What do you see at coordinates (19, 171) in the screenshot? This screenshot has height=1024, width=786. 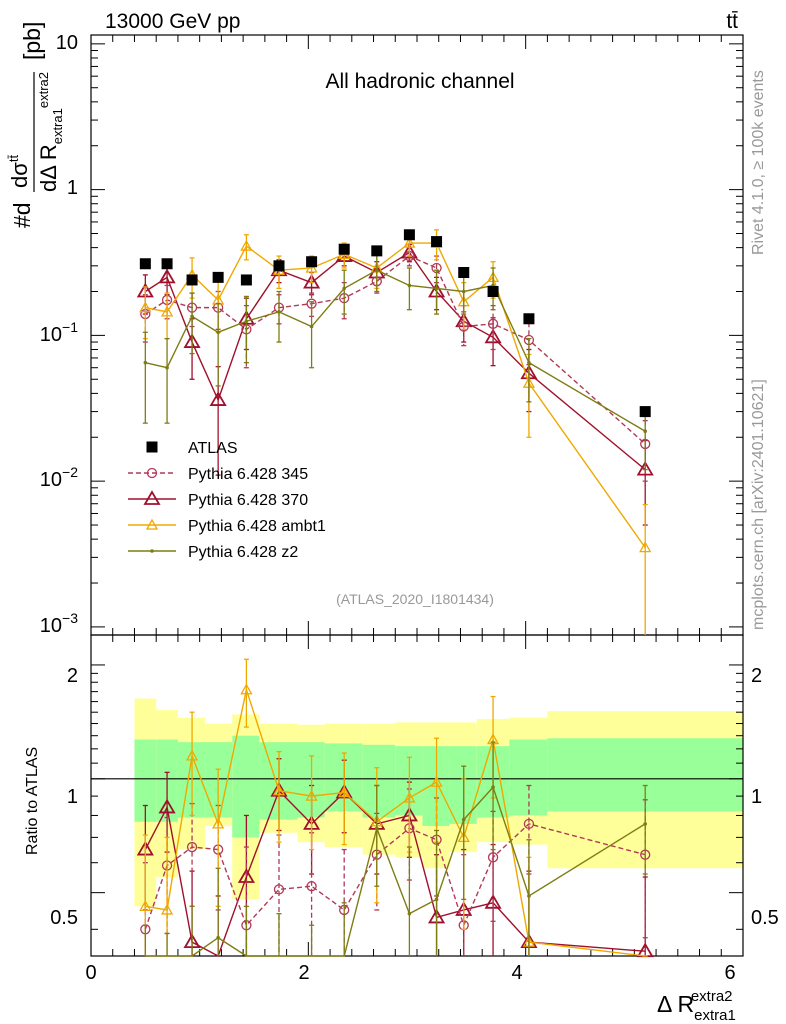 I see `y-axis-label-numerator: dσtt̄` at bounding box center [19, 171].